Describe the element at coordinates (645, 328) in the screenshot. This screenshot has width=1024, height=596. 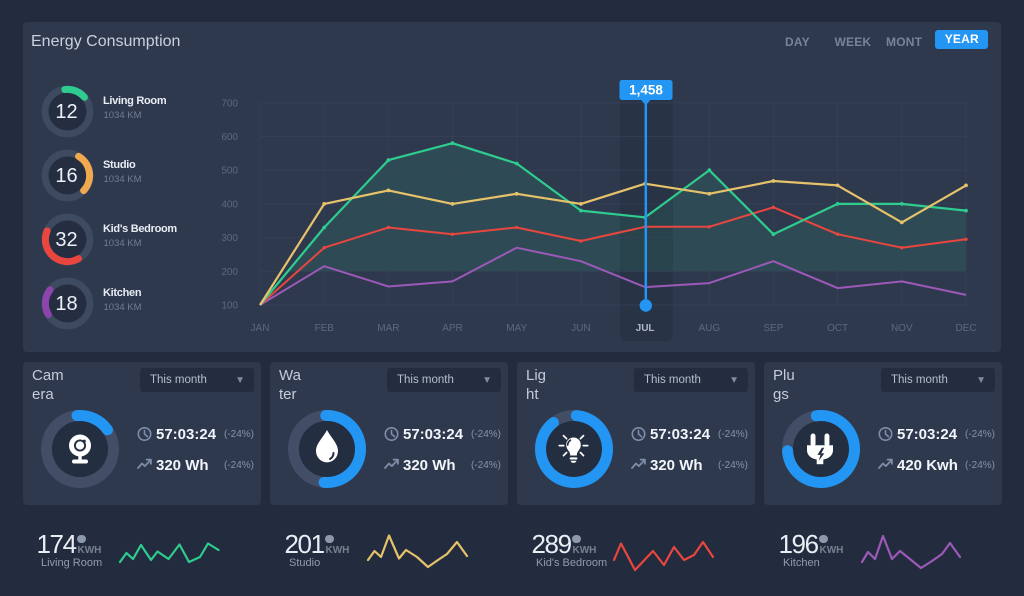
I see `svg-text: JUL` at that location.